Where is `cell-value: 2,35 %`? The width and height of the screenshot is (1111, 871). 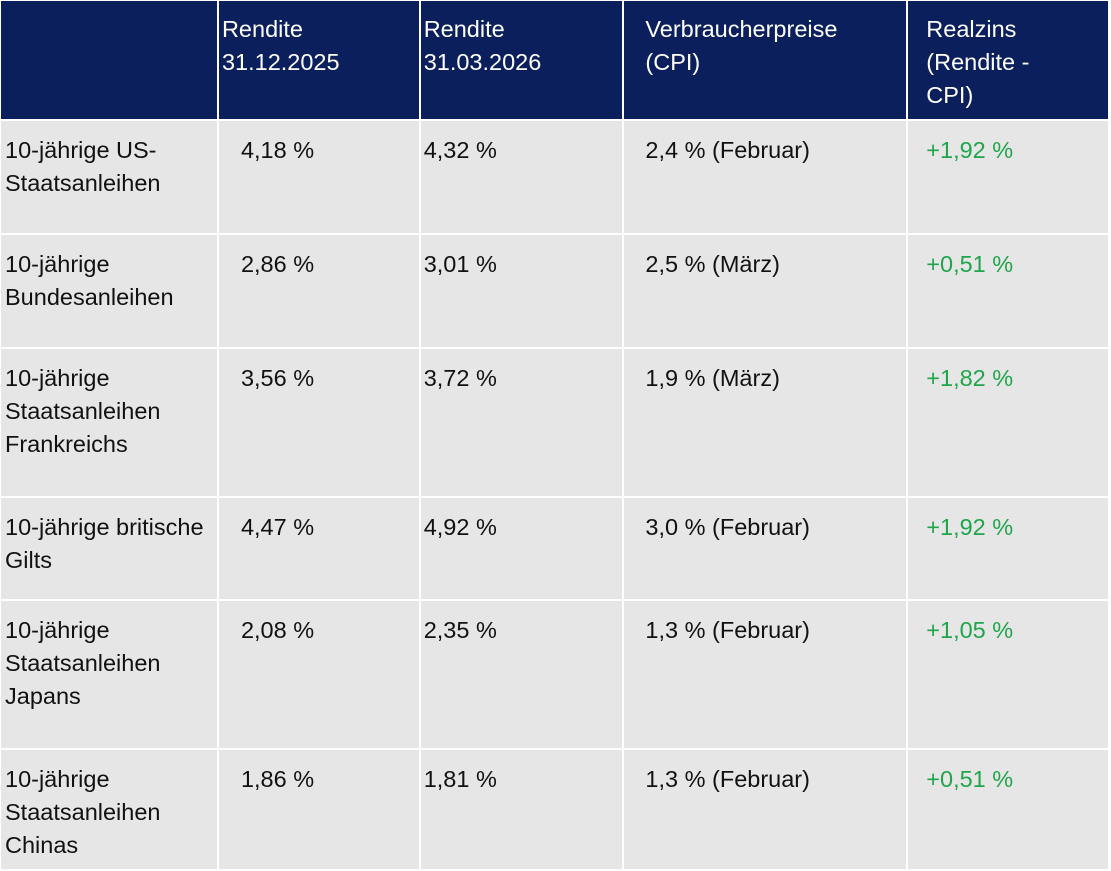
cell-value: 2,35 % is located at coordinates (460, 630).